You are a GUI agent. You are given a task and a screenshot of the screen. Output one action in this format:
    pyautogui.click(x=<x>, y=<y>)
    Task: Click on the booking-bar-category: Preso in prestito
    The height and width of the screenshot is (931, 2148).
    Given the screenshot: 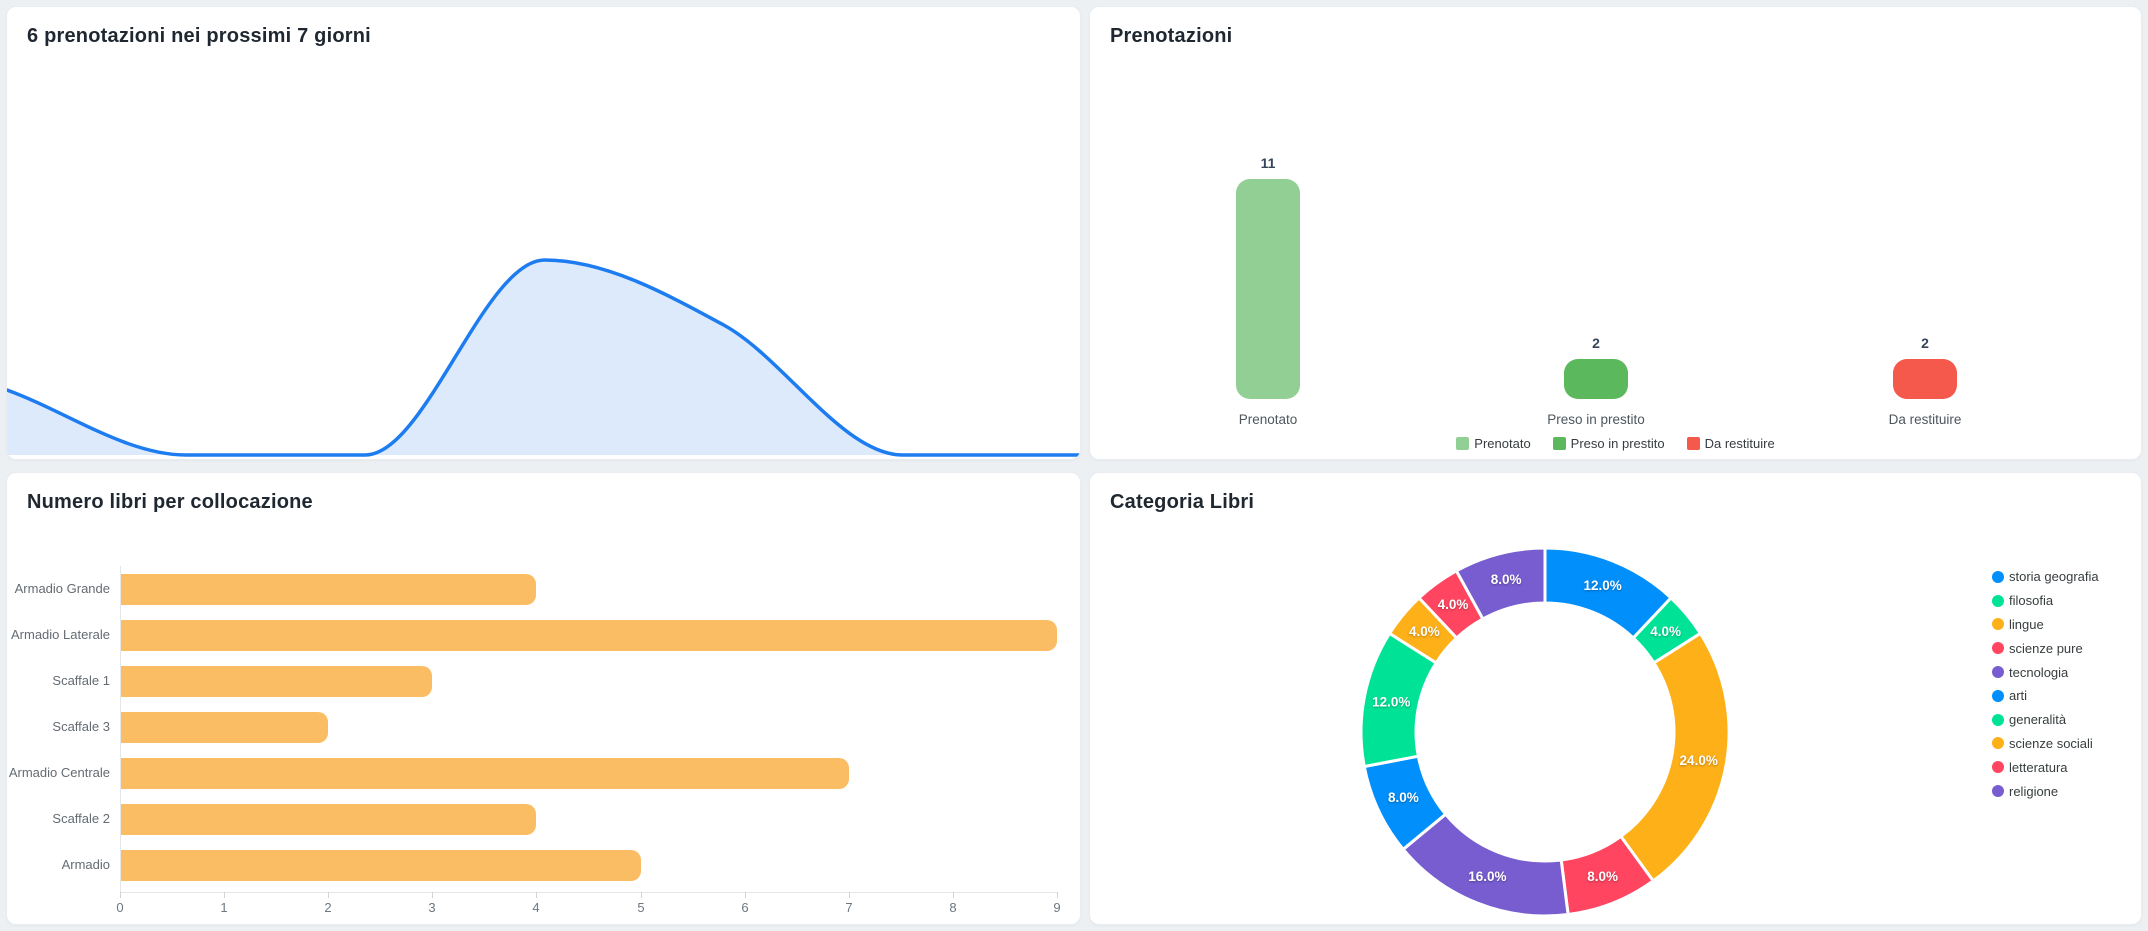 What is the action you would take?
    pyautogui.click(x=1596, y=419)
    